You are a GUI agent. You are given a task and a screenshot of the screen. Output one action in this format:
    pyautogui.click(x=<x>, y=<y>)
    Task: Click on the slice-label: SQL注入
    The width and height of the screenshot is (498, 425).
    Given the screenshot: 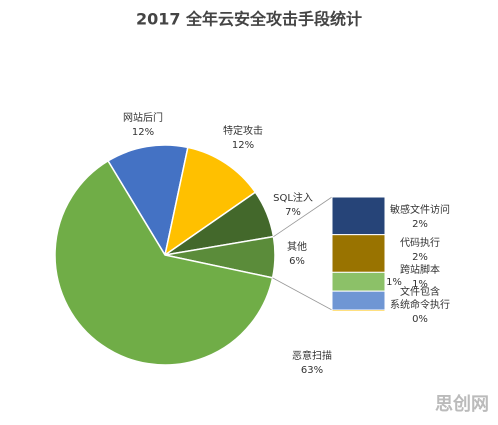 What is the action you would take?
    pyautogui.click(x=293, y=197)
    